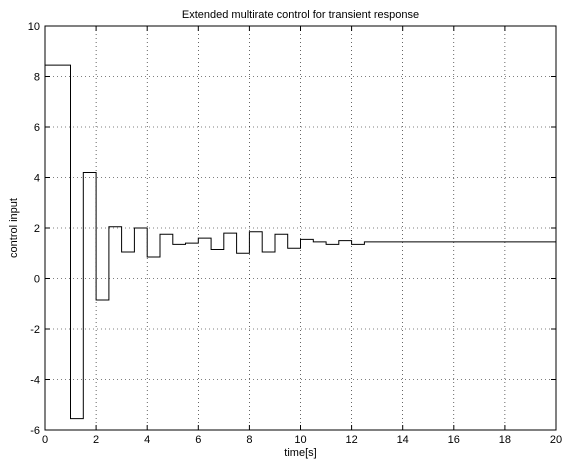  I want to click on y-tick-label: 6, so click(37, 128).